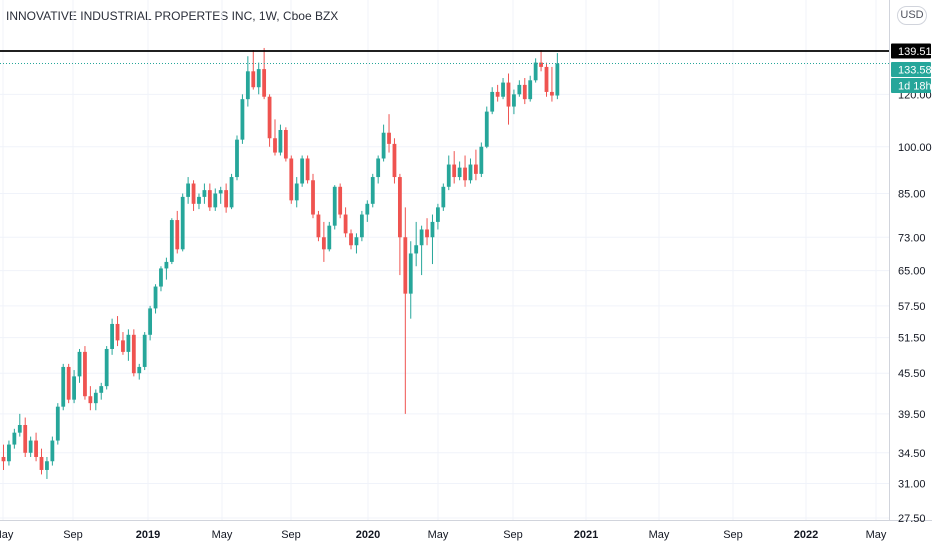 This screenshot has width=932, height=550. What do you see at coordinates (915, 86) in the screenshot?
I see `countdown-badge-text: 1d 18h` at bounding box center [915, 86].